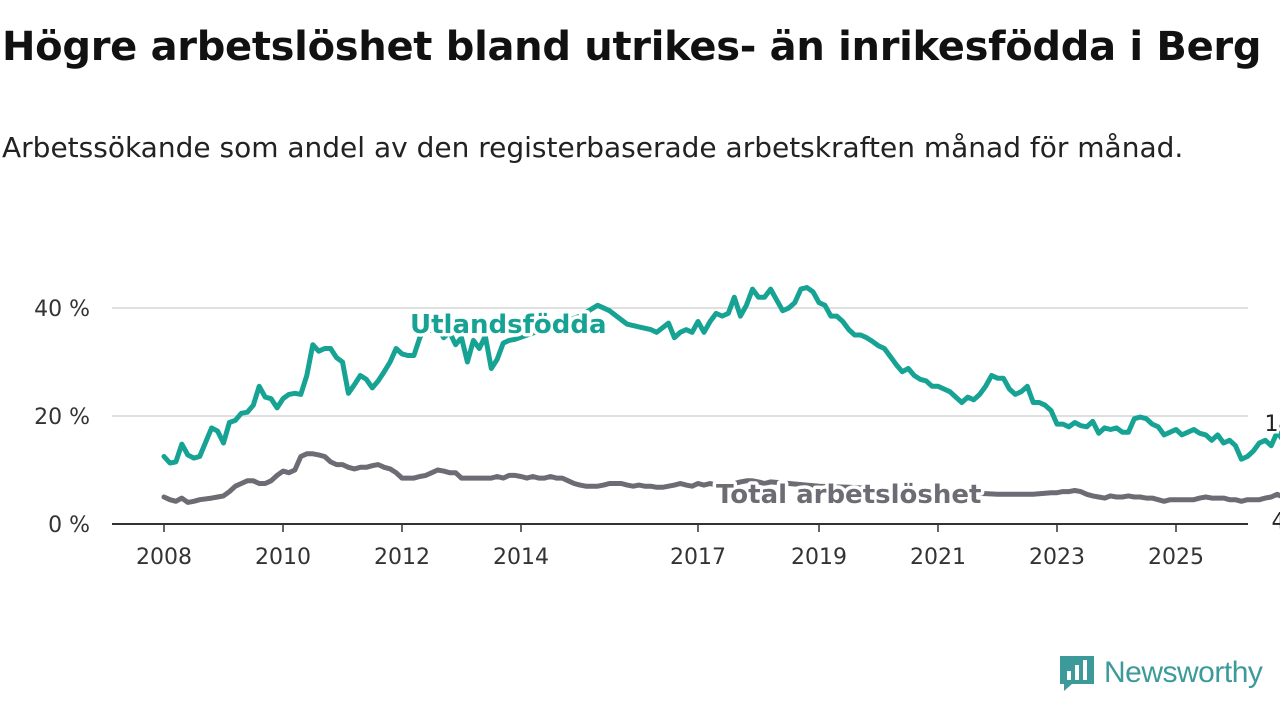 This screenshot has height=720, width=1280. I want to click on series-name-label: Total arbetslöshet, so click(848, 495).